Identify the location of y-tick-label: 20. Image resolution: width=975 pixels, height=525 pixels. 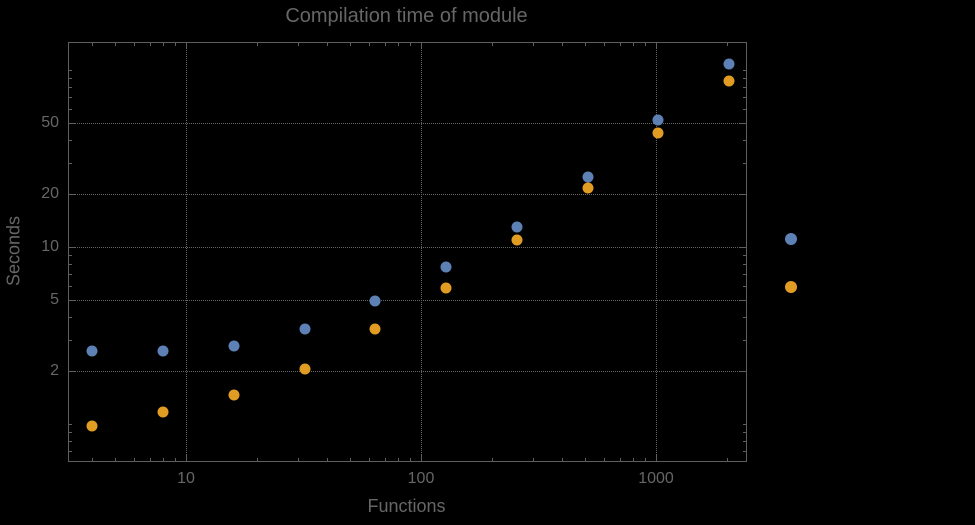
(50, 193).